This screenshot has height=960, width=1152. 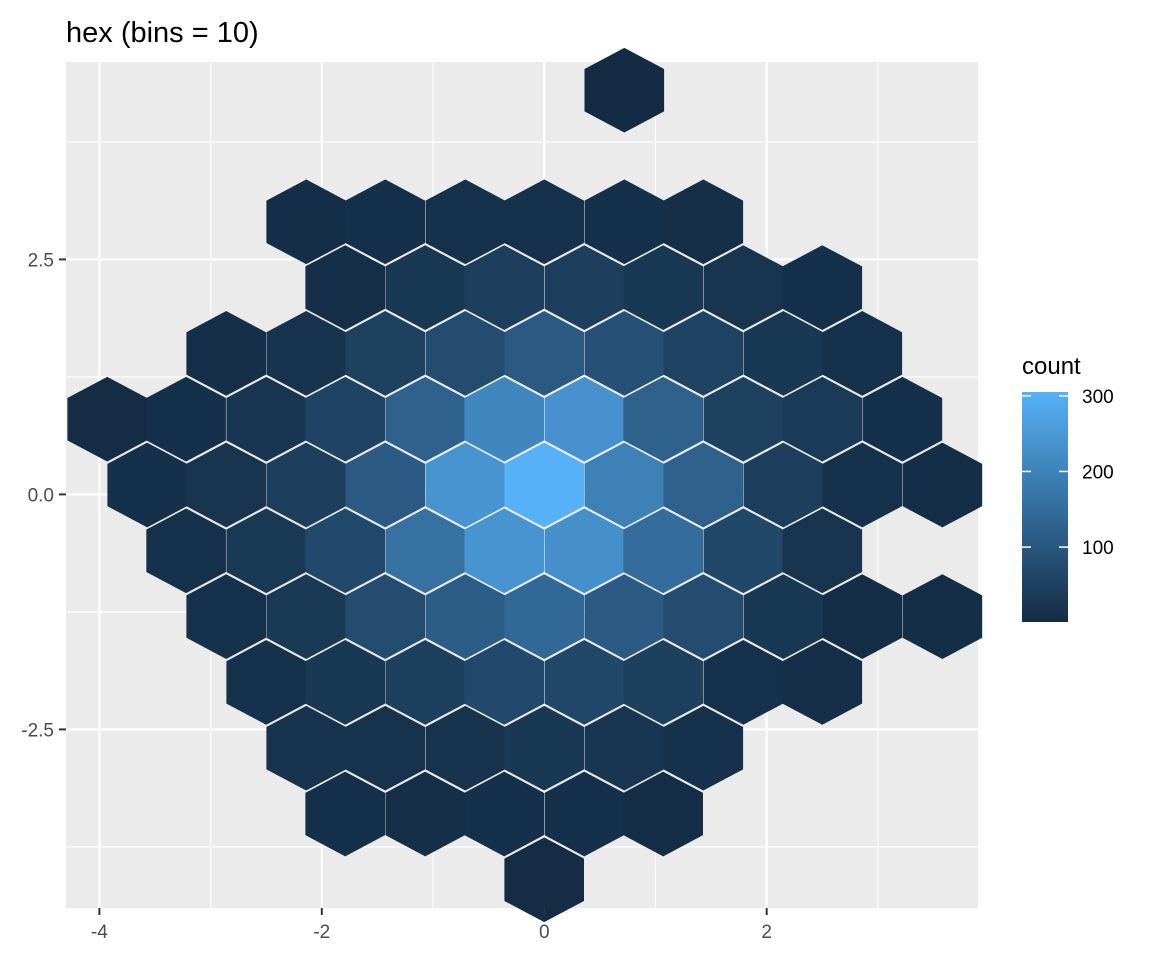 What do you see at coordinates (37, 730) in the screenshot?
I see `y-tick-label: -2.5` at bounding box center [37, 730].